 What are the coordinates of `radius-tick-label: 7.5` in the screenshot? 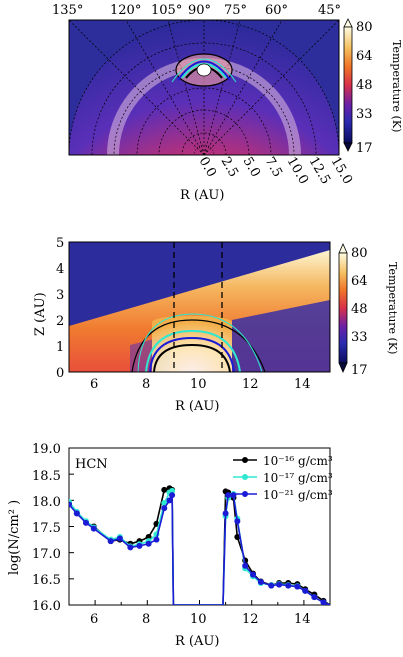 It's located at (273, 167).